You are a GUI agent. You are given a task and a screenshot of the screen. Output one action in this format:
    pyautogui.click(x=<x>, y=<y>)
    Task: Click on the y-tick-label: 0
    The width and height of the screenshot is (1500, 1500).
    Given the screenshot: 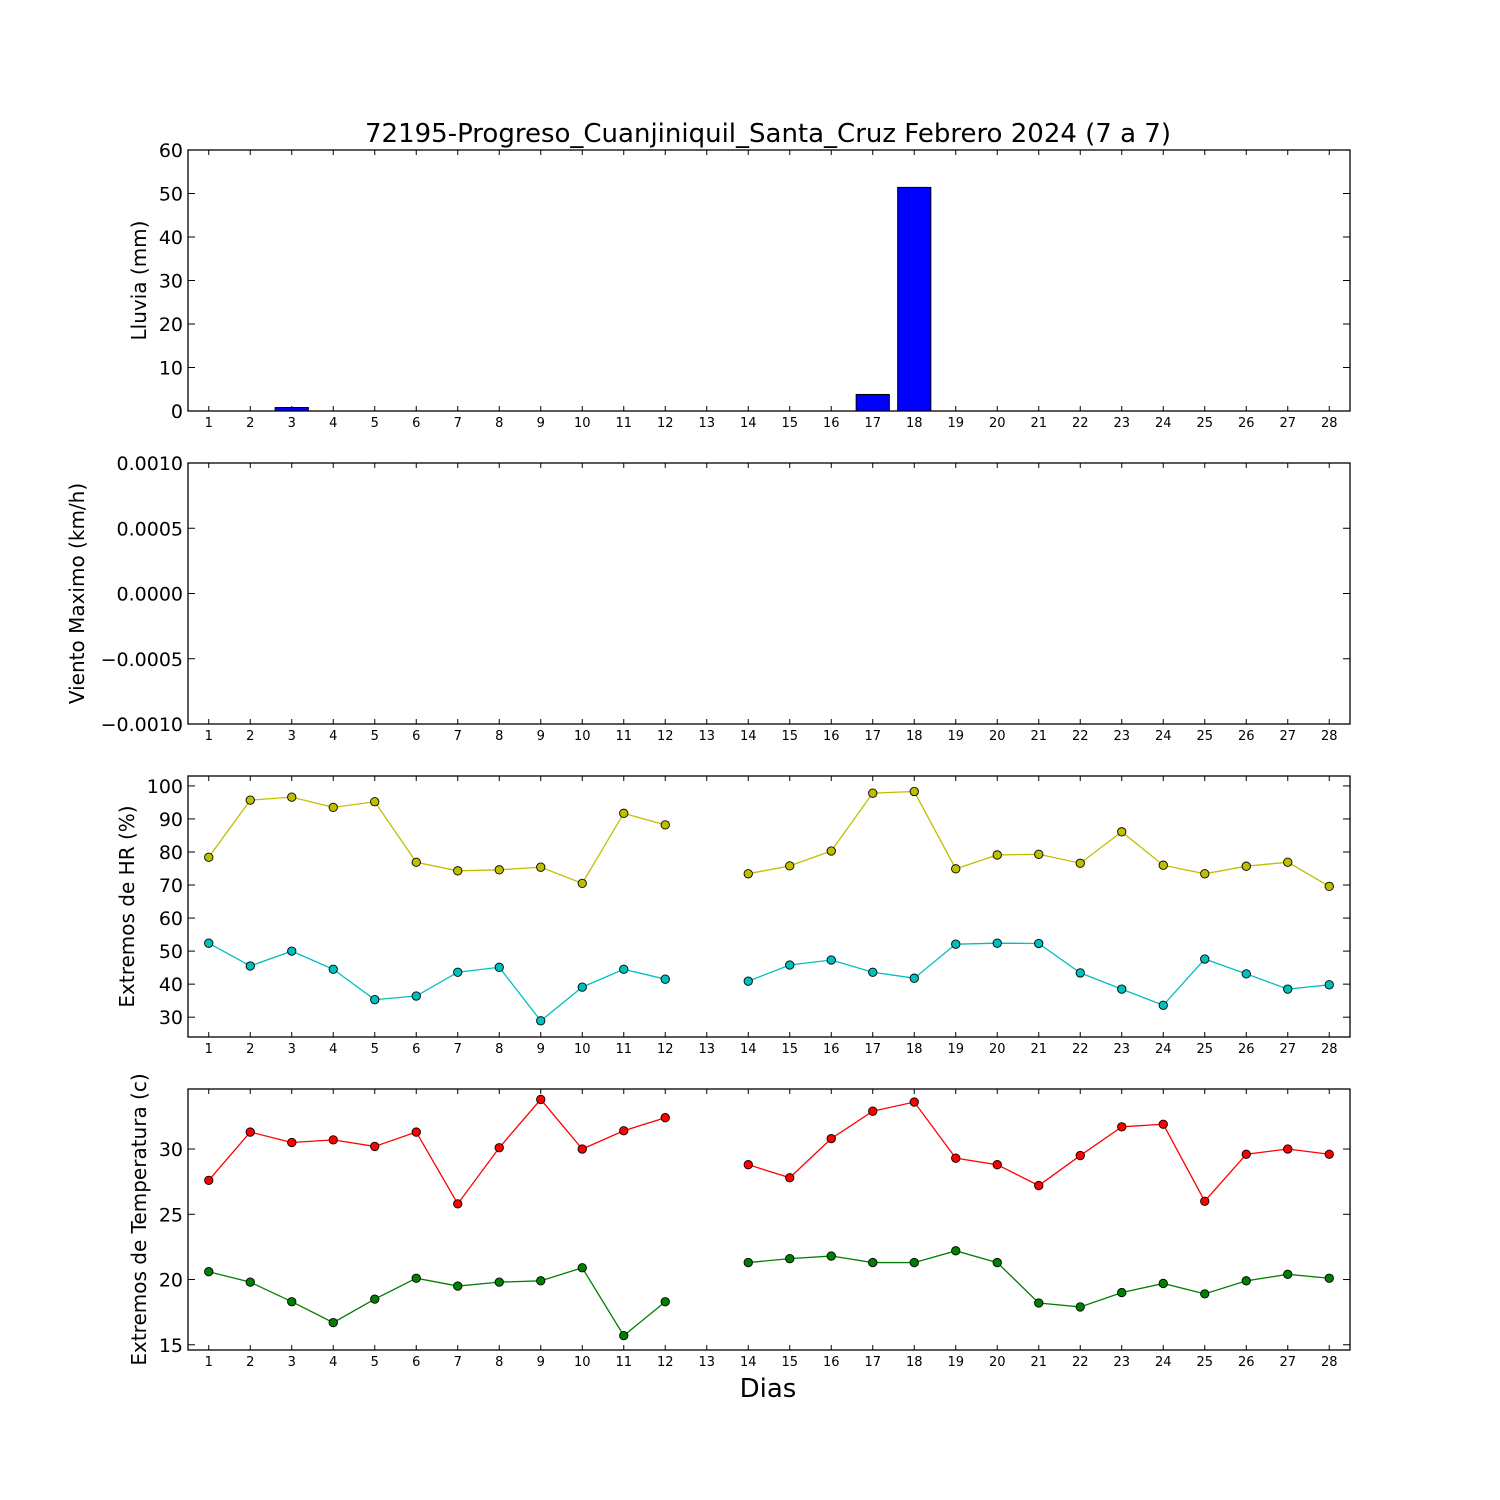 What is the action you would take?
    pyautogui.click(x=177, y=412)
    